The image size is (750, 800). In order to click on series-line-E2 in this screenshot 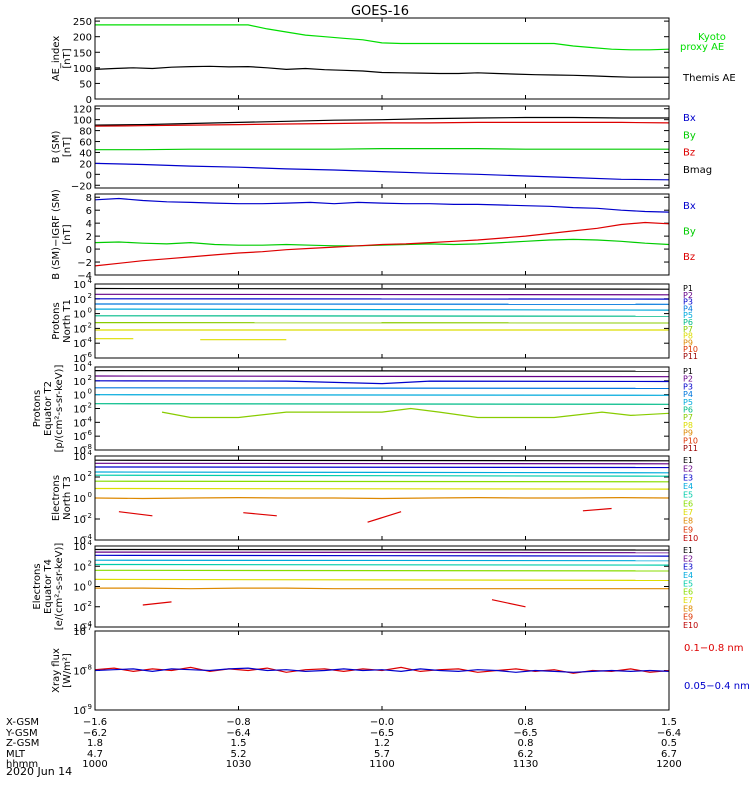, I will do `click(382, 463)`.